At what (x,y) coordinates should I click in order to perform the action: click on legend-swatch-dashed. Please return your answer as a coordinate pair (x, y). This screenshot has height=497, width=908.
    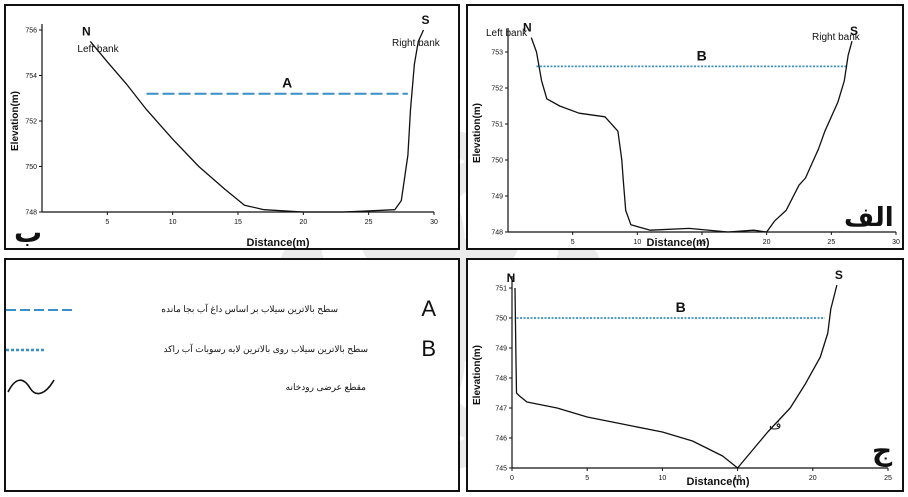
    Looking at the image, I should click on (41, 310).